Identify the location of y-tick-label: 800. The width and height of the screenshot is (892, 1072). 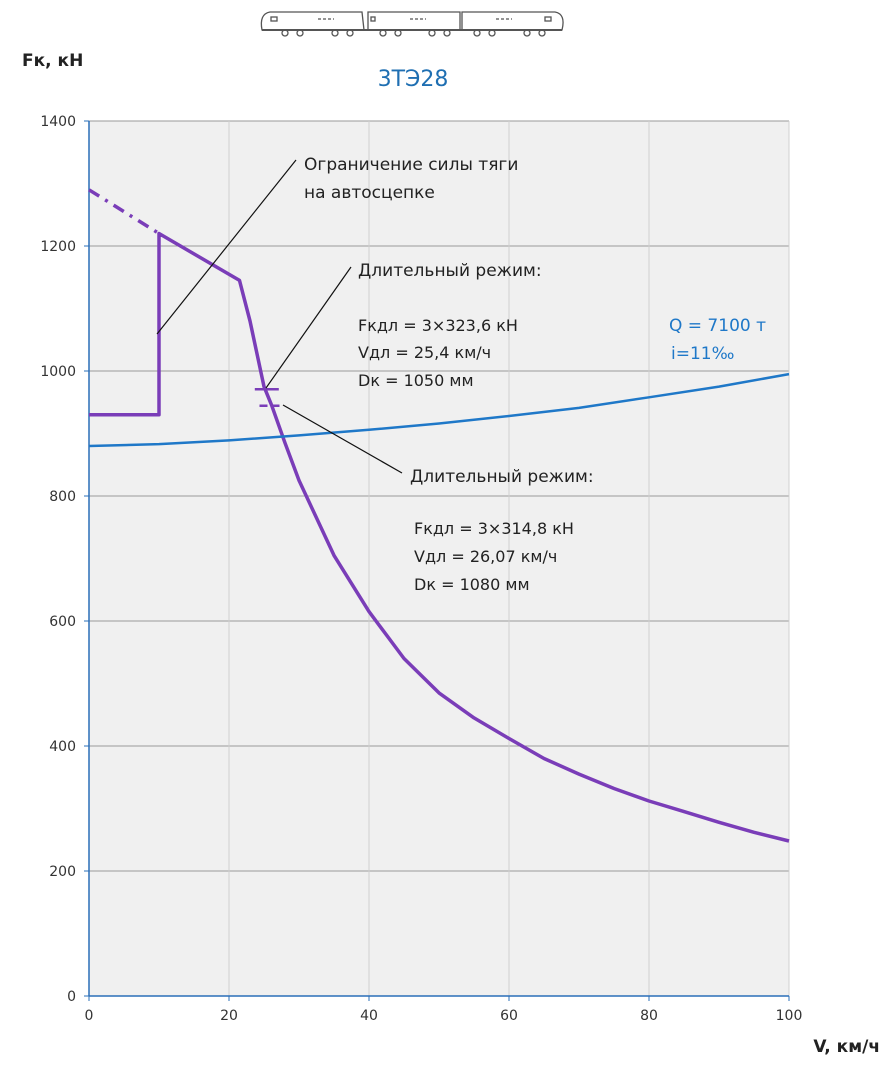
(62, 497).